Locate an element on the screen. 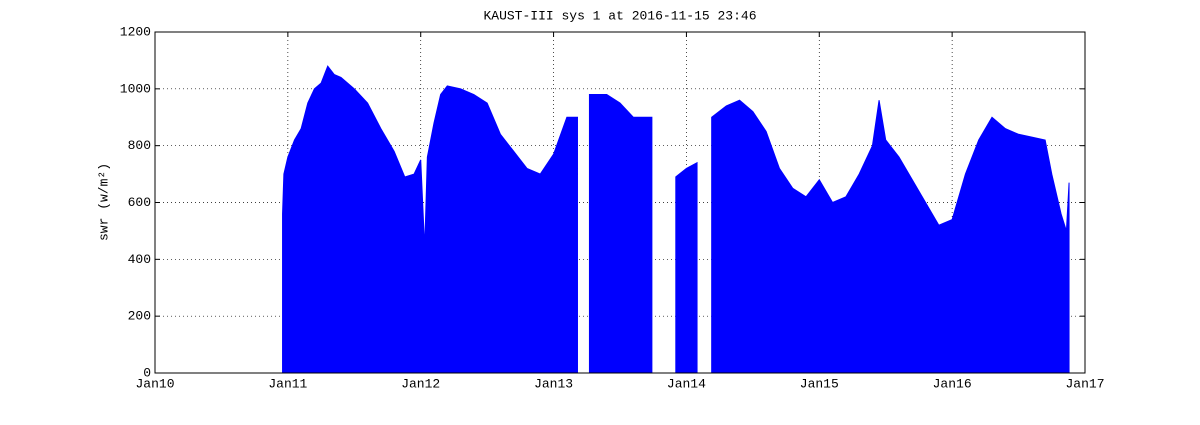 The width and height of the screenshot is (1200, 425). x-tick-label: Jan14 is located at coordinates (686, 383).